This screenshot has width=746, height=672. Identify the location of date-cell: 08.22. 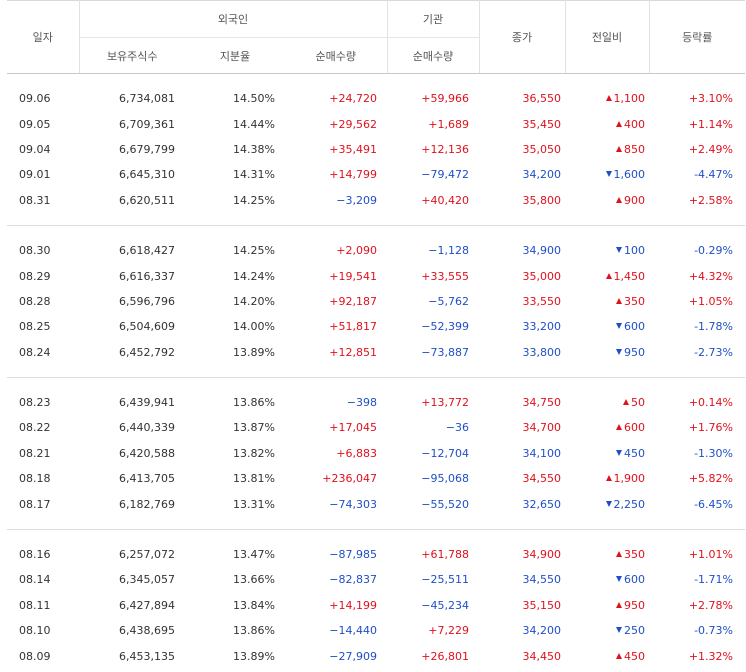
(35, 428).